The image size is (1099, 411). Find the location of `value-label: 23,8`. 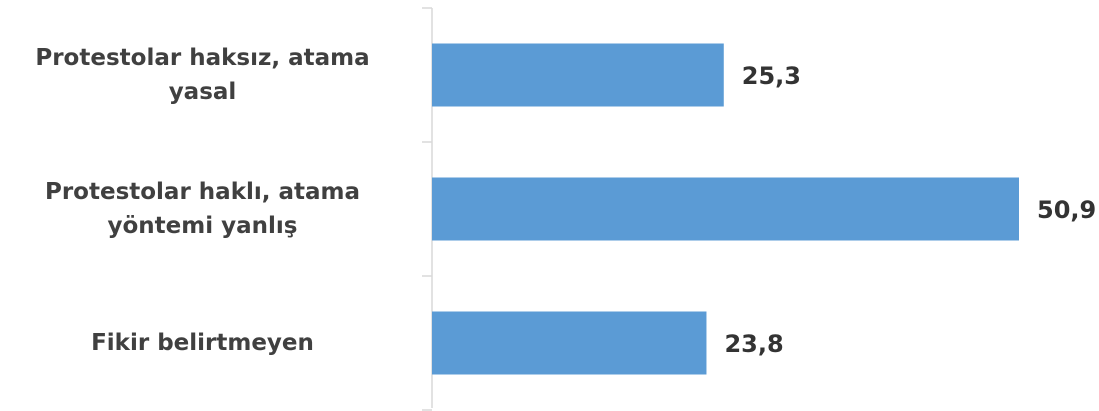

value-label: 23,8 is located at coordinates (753, 344).